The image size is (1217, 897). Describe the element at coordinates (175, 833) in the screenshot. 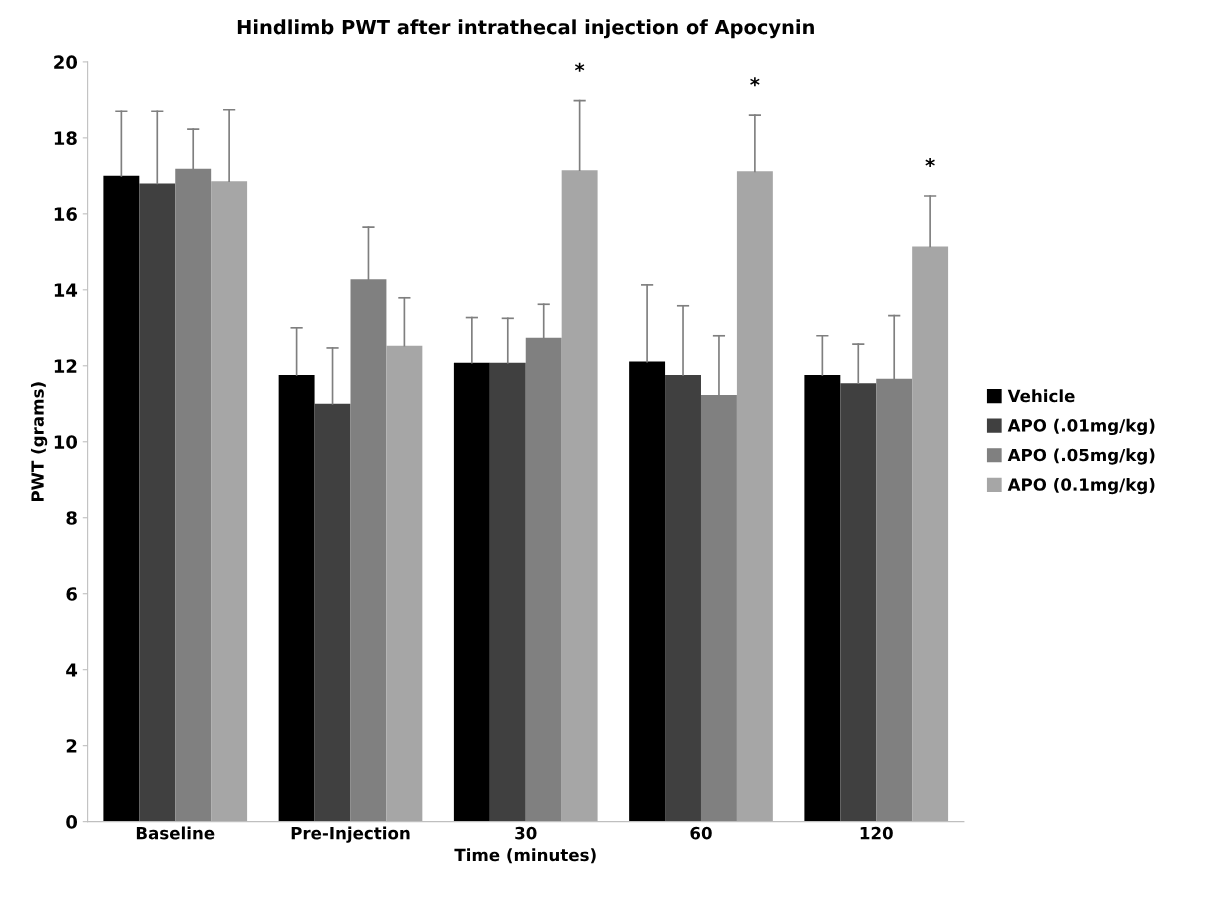

I see `x-tick-label: Baseline` at that location.